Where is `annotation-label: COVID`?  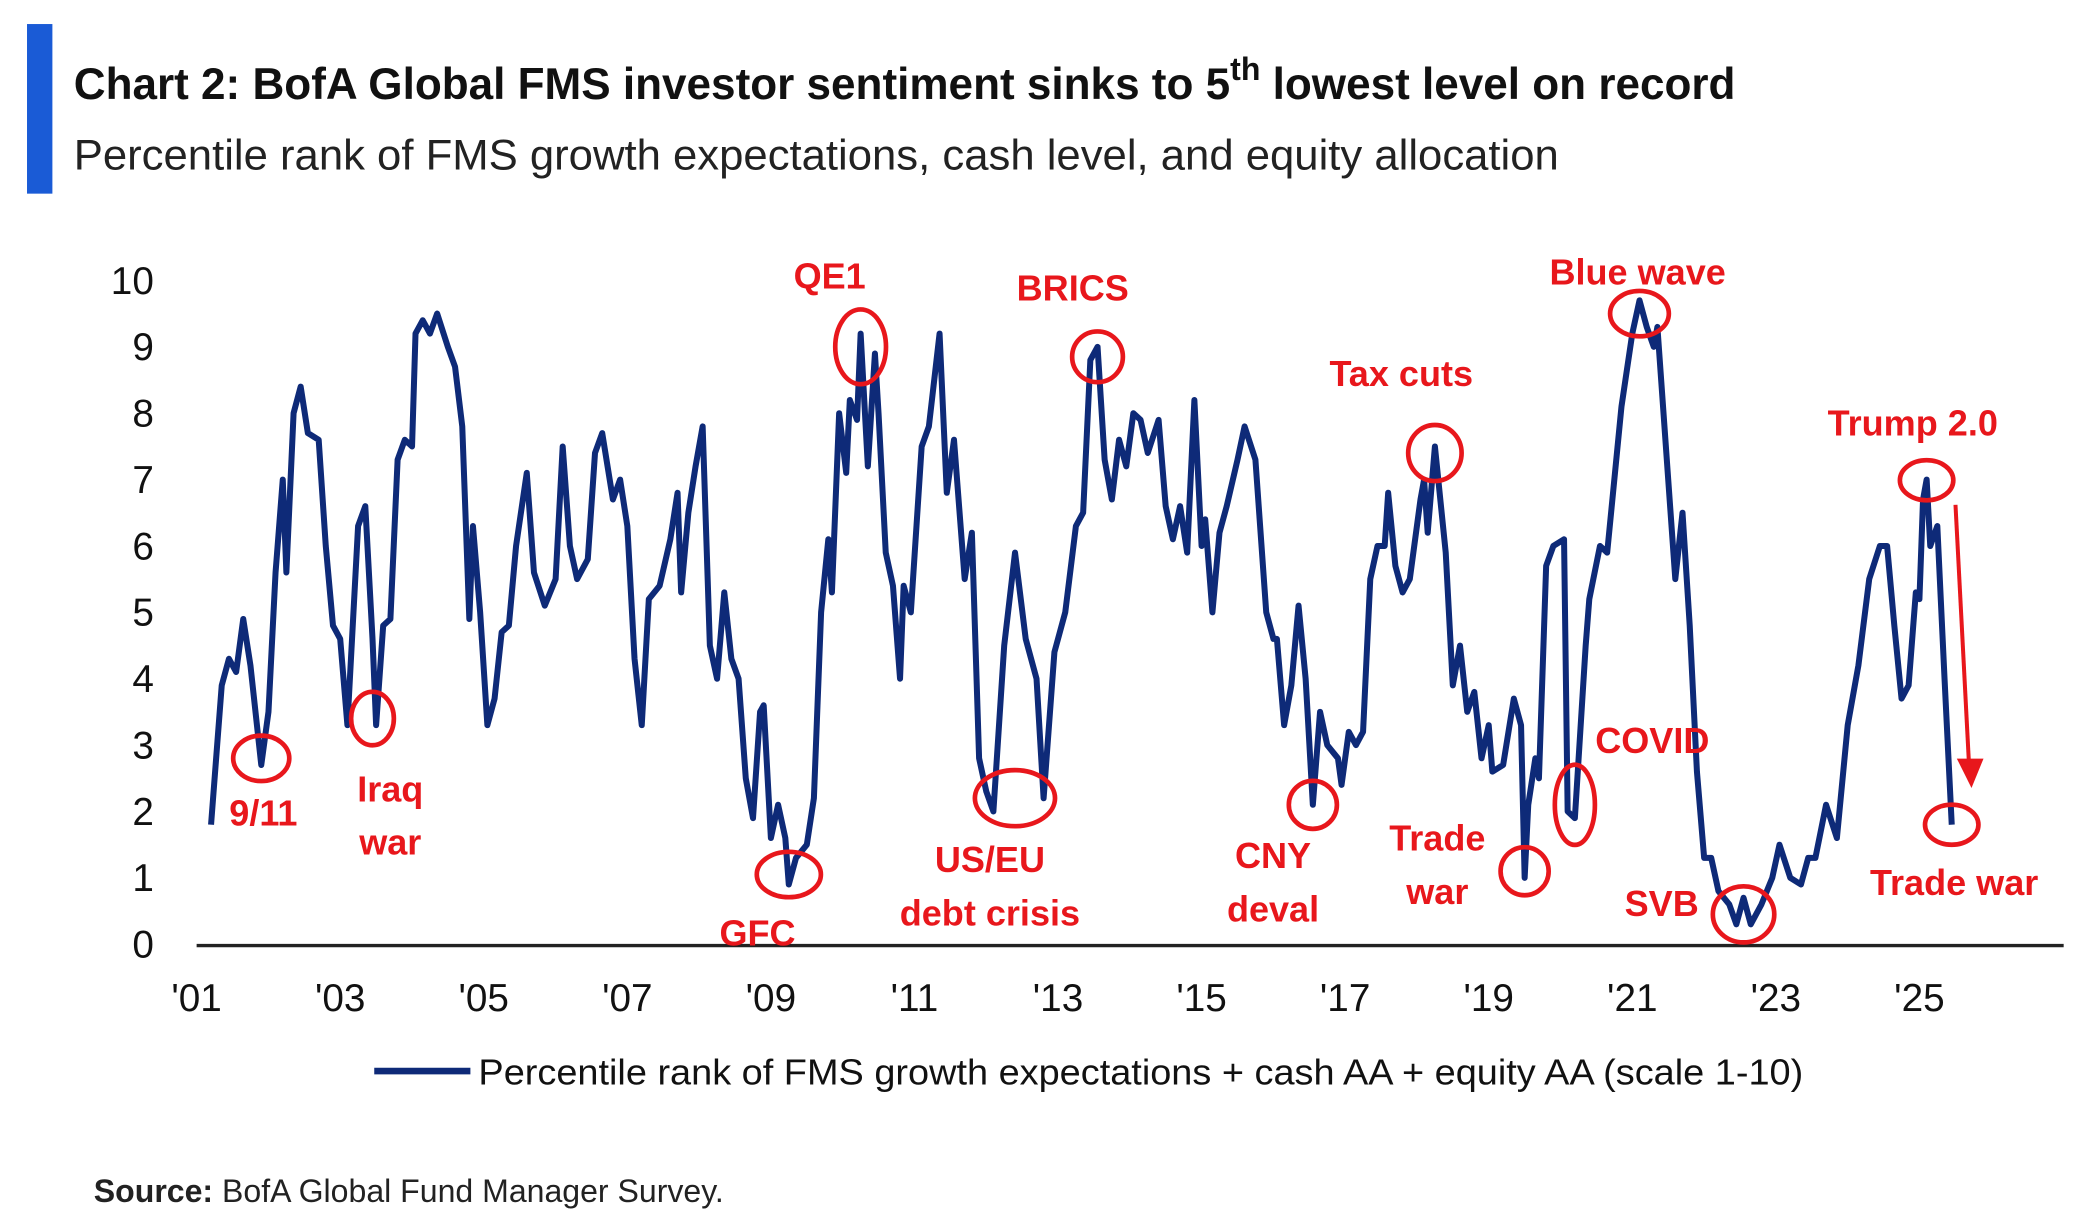
annotation-label: COVID is located at coordinates (1652, 740).